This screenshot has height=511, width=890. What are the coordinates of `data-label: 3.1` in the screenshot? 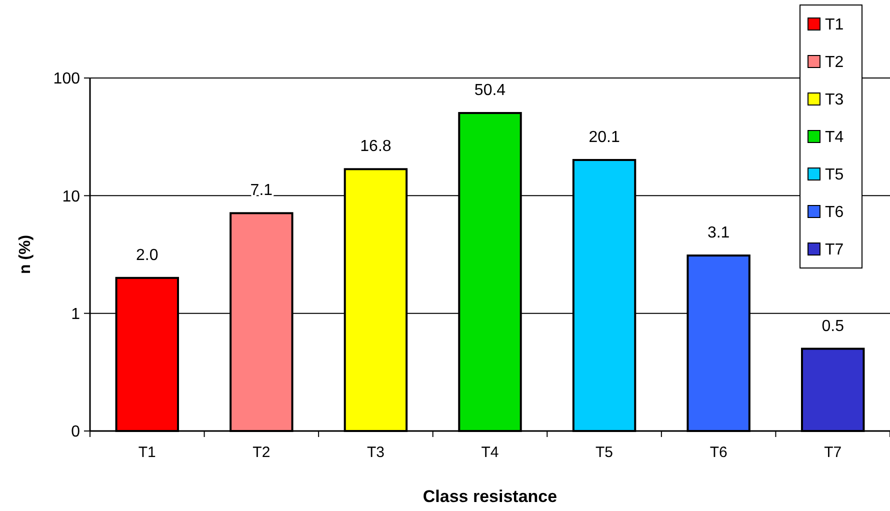 It's located at (718, 233).